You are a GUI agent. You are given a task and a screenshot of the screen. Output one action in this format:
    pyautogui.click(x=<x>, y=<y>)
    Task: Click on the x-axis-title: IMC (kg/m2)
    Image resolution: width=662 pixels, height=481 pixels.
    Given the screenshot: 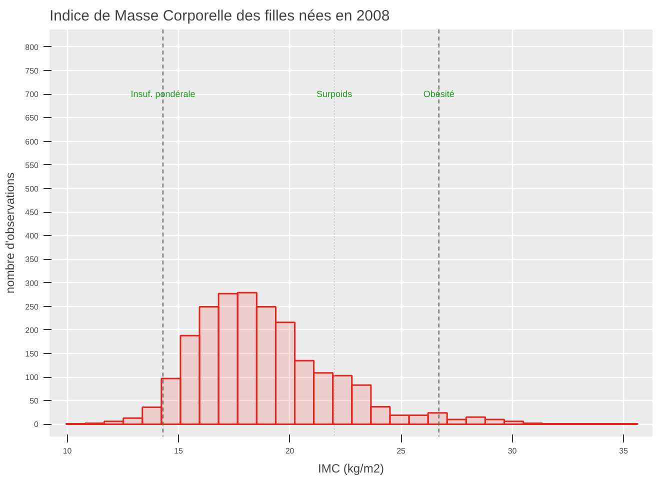 What is the action you would take?
    pyautogui.click(x=351, y=469)
    